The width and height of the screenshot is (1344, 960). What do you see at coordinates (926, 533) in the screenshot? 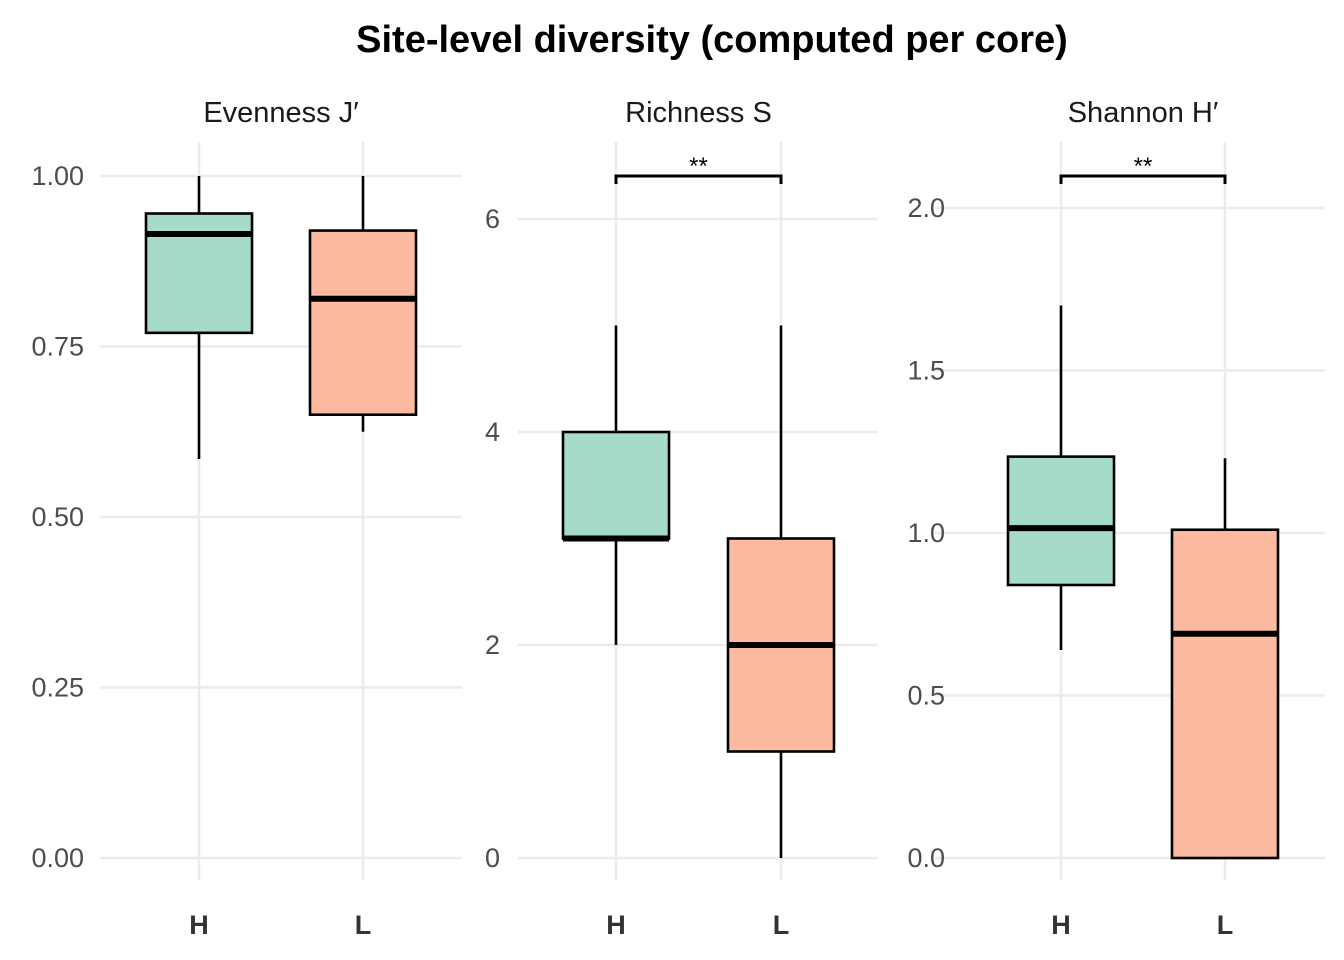
I see `y-tick-label: 1.0` at bounding box center [926, 533].